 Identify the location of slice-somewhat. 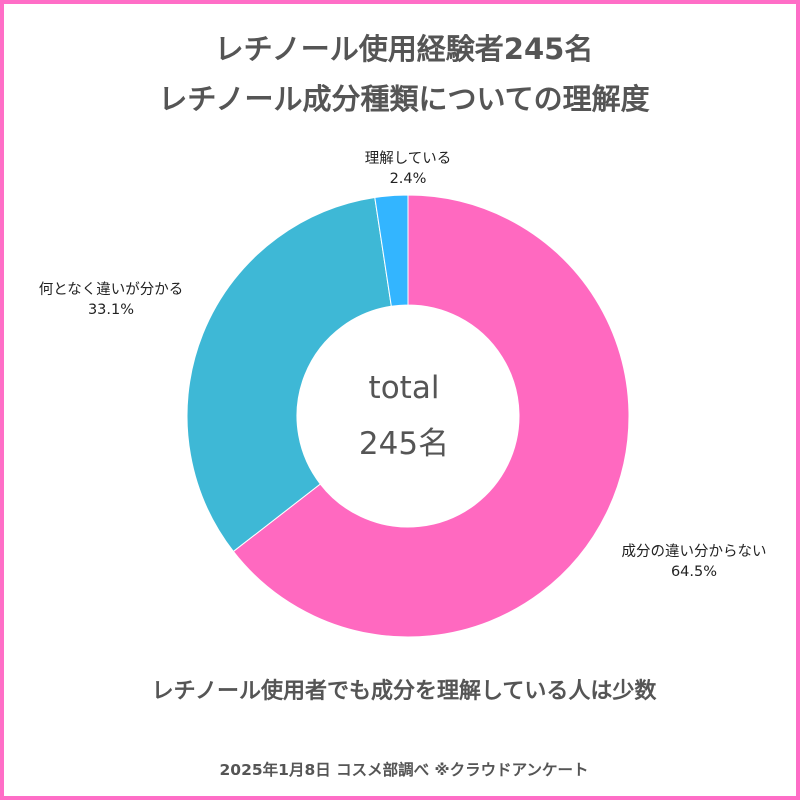
(289, 374).